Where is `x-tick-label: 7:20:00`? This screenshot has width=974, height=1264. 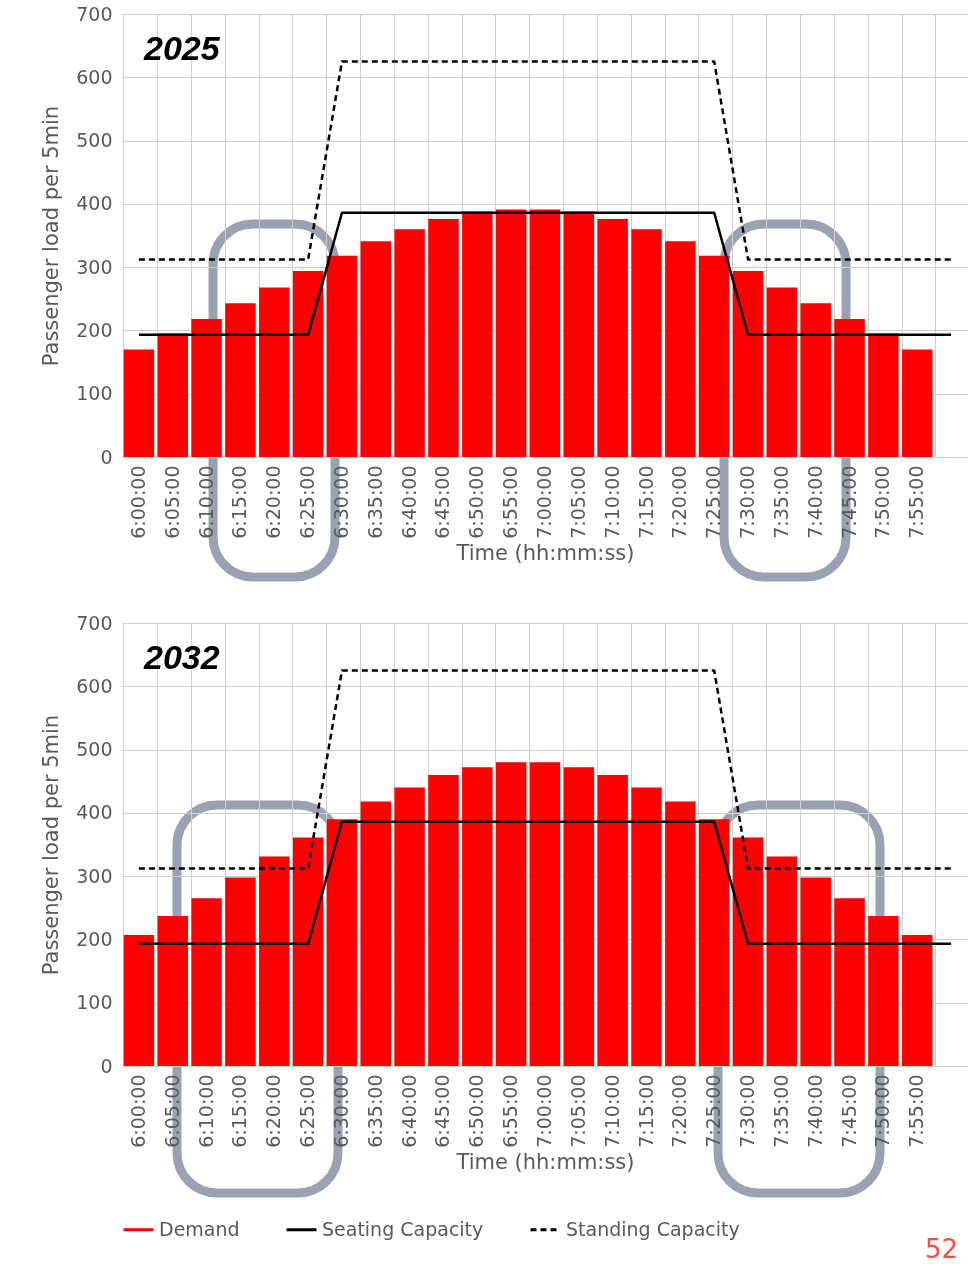 x-tick-label: 7:20:00 is located at coordinates (679, 502).